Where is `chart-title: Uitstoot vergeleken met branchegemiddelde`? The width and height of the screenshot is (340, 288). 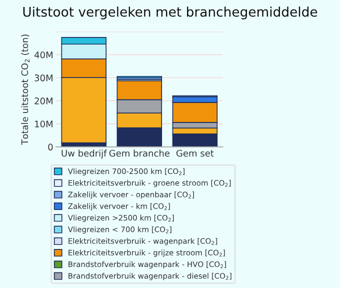 chart-title: Uitstoot vergeleken met branchegemiddelde is located at coordinates (170, 13).